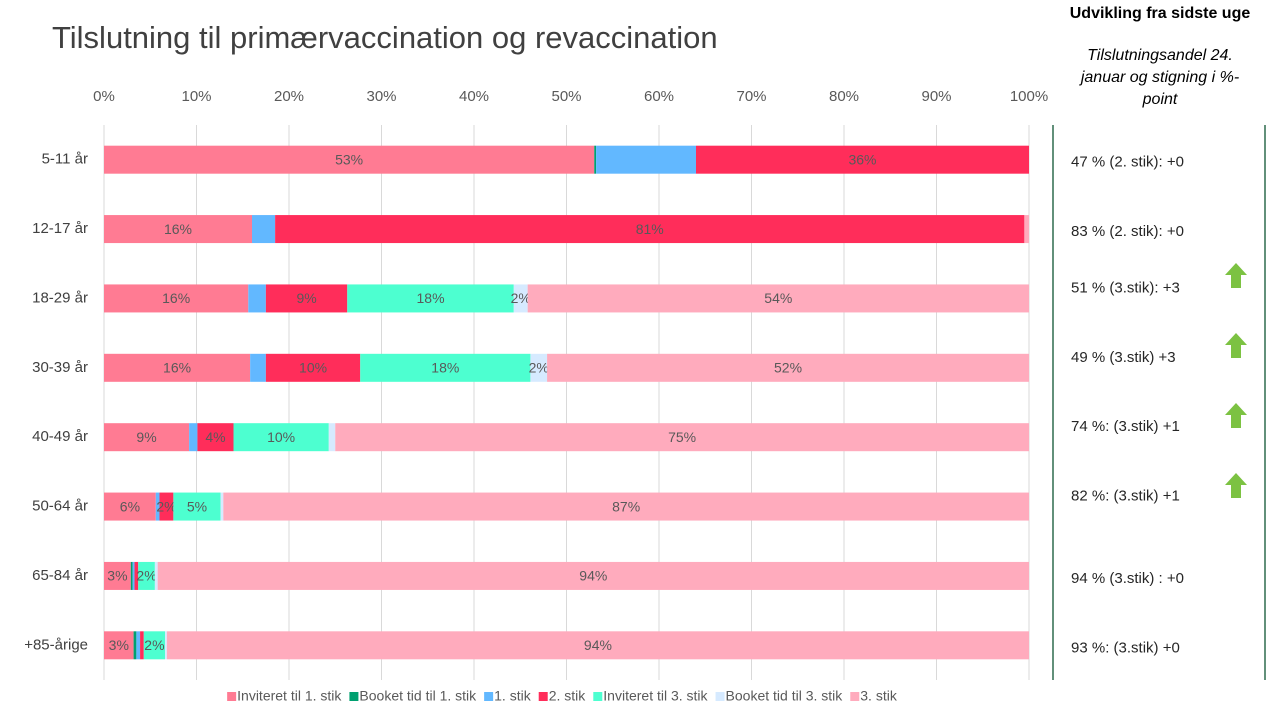  I want to click on data-label: 6%, so click(130, 506).